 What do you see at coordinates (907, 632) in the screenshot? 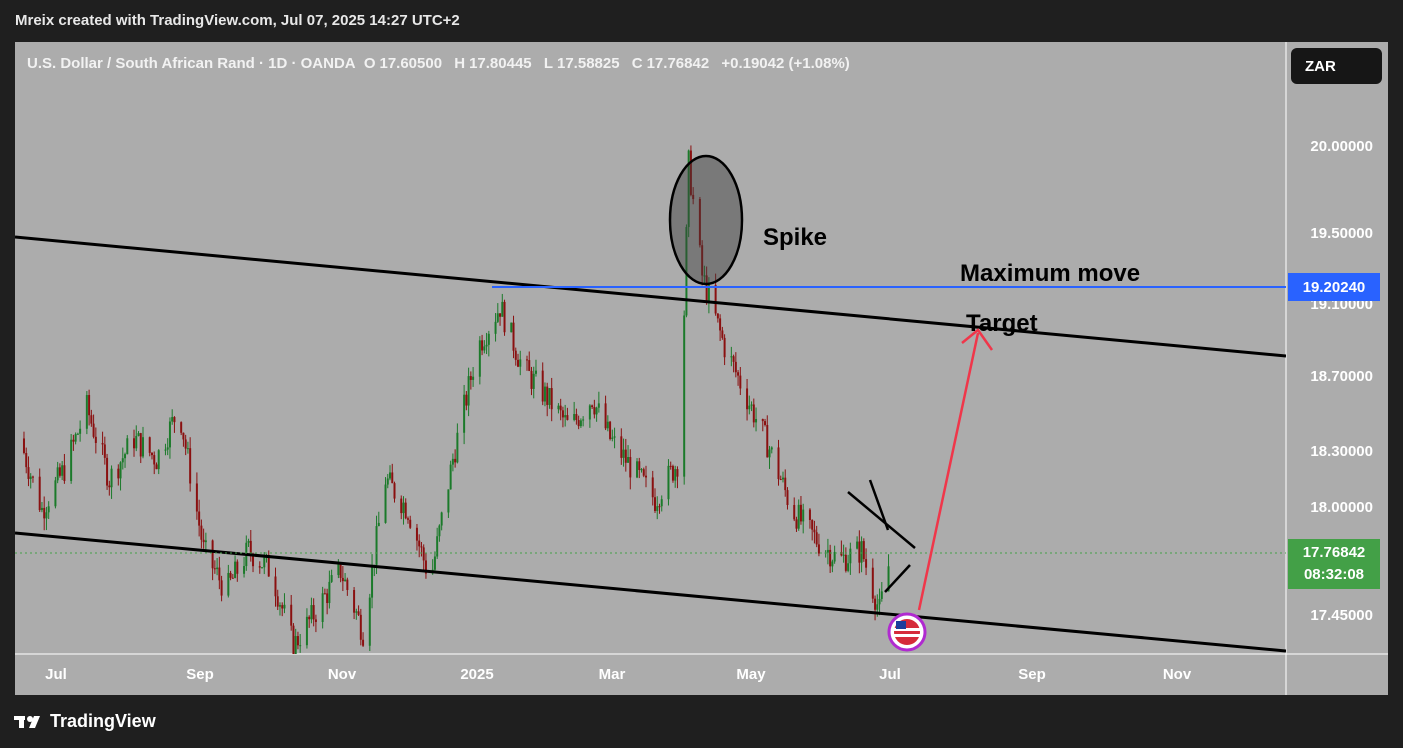
I see `us-event-marker` at bounding box center [907, 632].